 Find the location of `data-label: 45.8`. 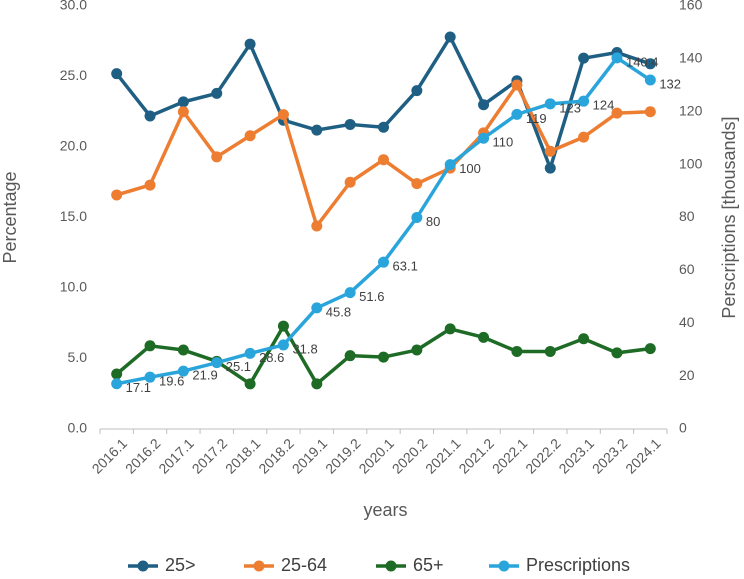

data-label: 45.8 is located at coordinates (338, 311).